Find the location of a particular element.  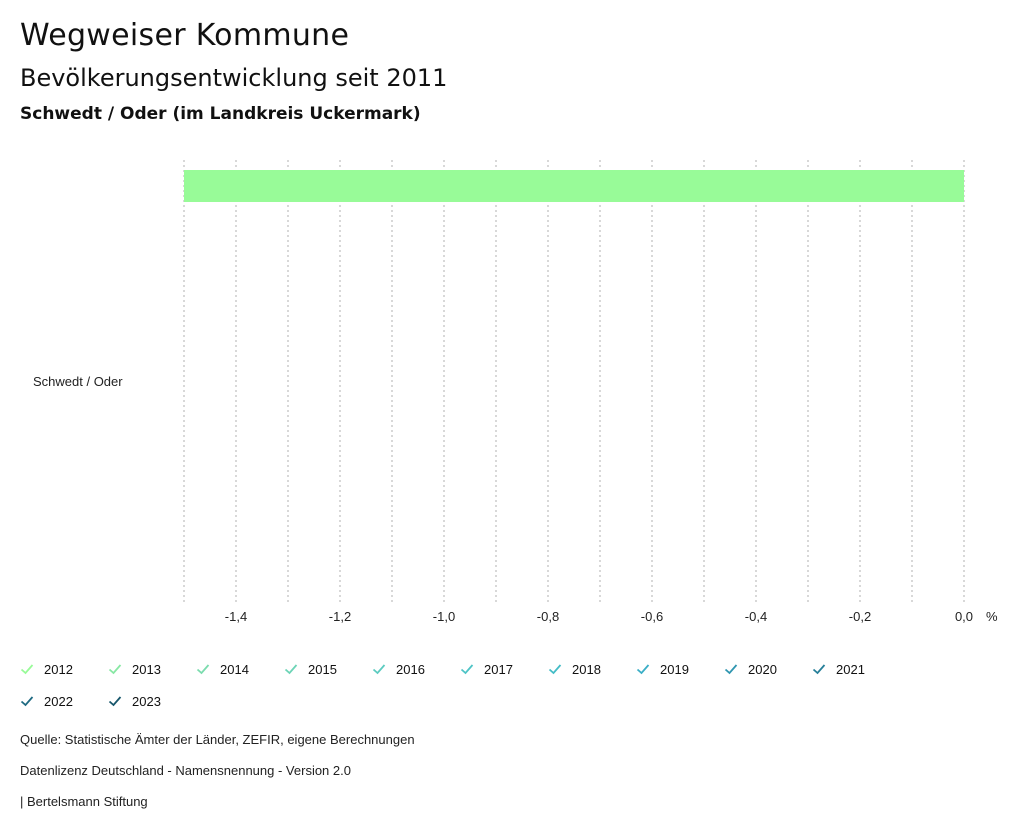

bar-2012 is located at coordinates (574, 186).